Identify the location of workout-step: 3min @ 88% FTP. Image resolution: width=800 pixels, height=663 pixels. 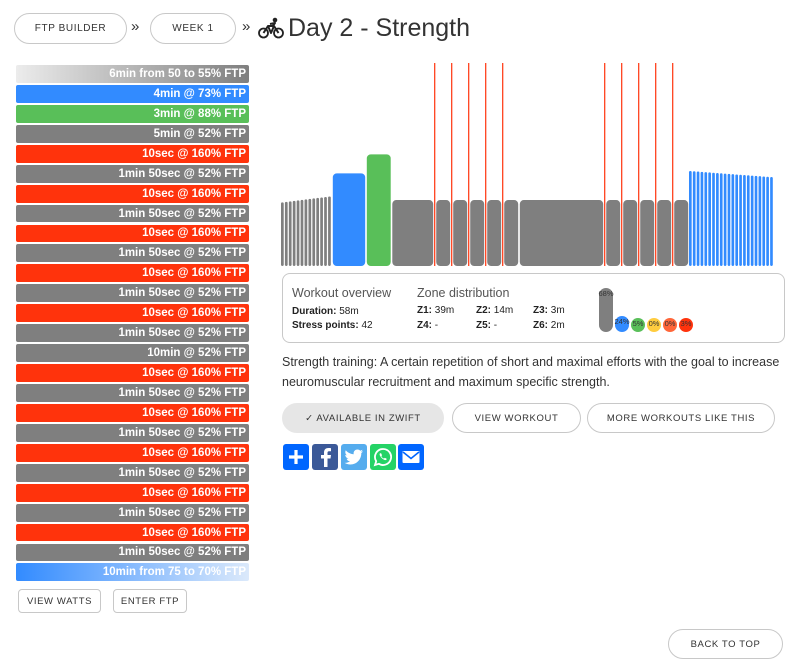
(132, 113).